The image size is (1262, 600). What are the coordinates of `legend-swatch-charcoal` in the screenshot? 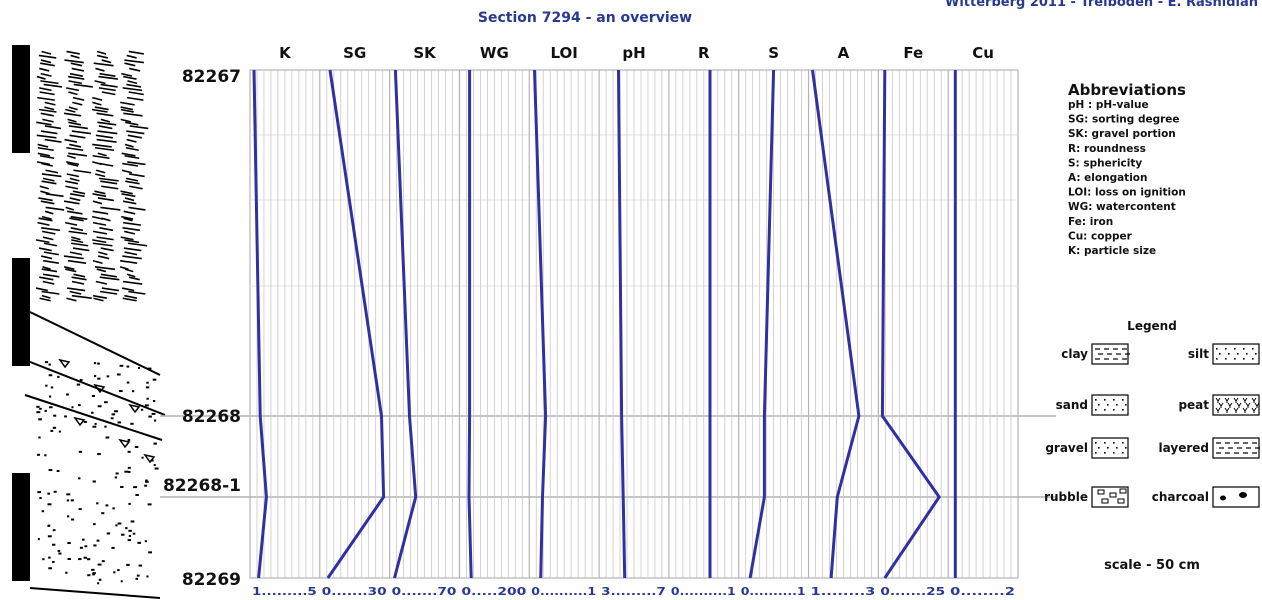 It's located at (1236, 497).